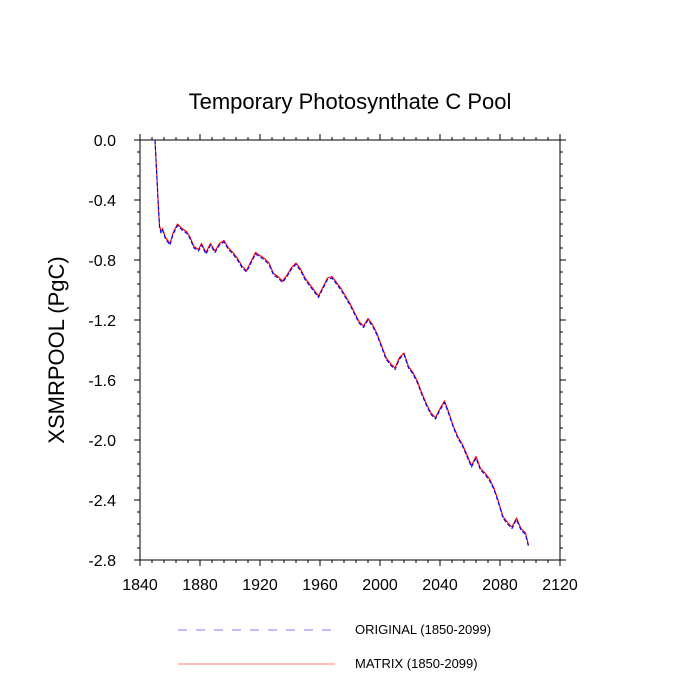 Image resolution: width=700 pixels, height=700 pixels. What do you see at coordinates (102, 351) in the screenshot?
I see `y-tick-labels: 0.0 -0.4 -0.8 -1.2 -1.6 -2.0 -2.4 -2.8` at bounding box center [102, 351].